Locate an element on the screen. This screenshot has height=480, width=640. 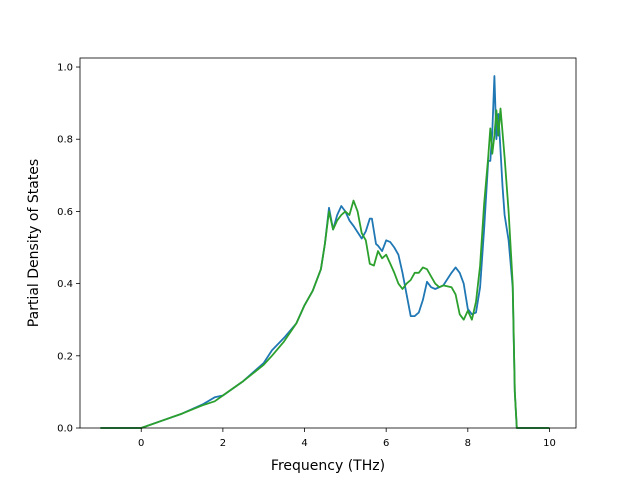
y-axis-label: Partial Density of States is located at coordinates (34, 243).